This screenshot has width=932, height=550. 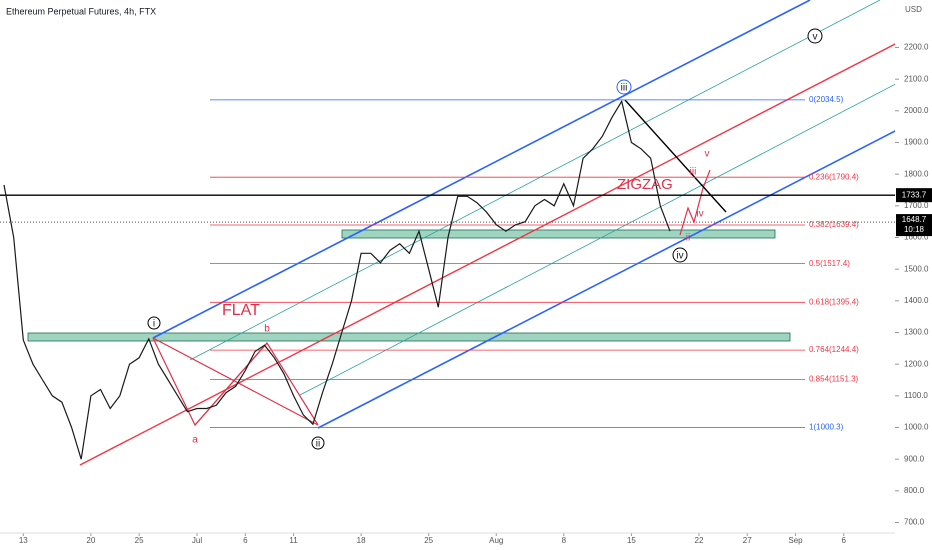 I want to click on y-tick-label: 1700.0, so click(x=916, y=205).